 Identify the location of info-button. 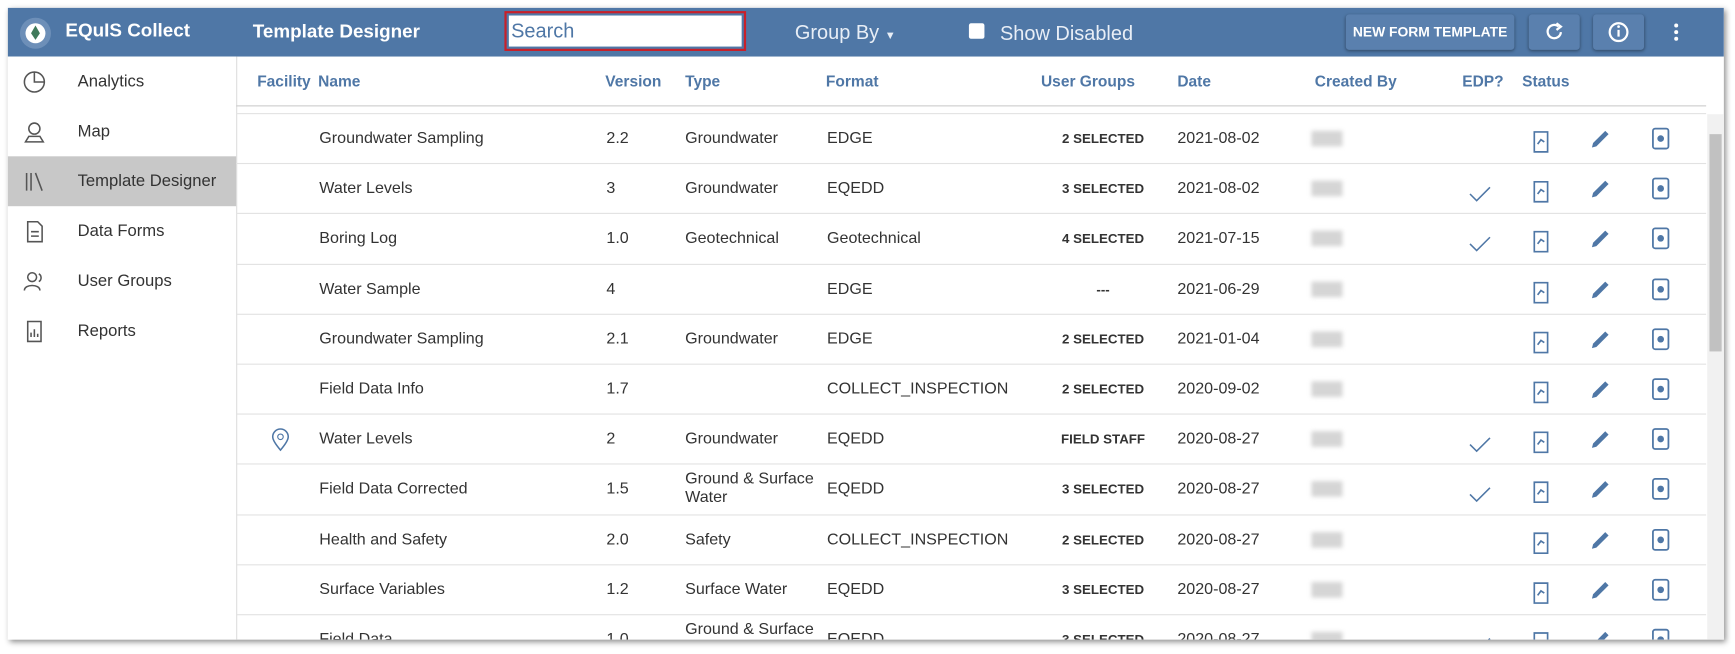
(1619, 32).